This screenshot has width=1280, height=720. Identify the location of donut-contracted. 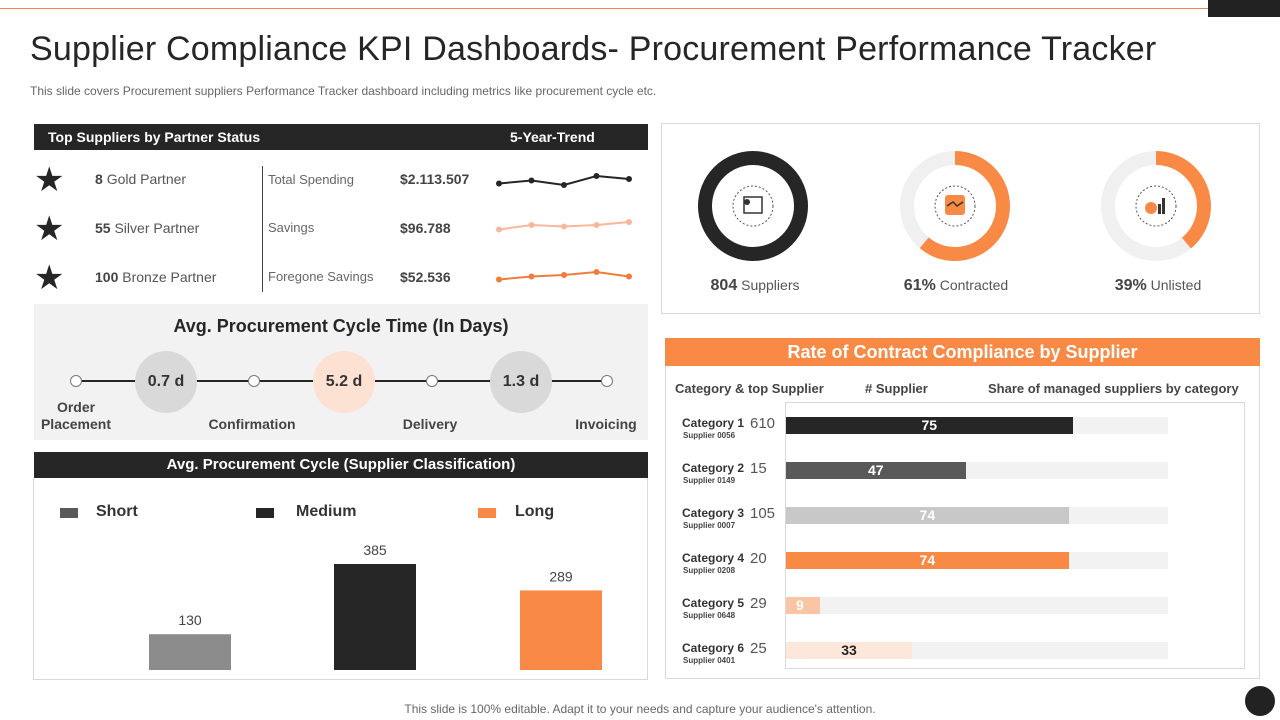
(955, 206).